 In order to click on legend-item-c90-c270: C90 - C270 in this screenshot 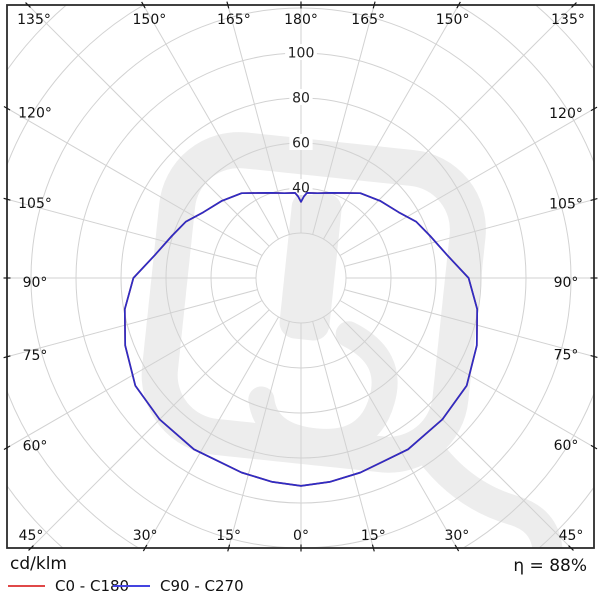, I will do `click(178, 586)`.